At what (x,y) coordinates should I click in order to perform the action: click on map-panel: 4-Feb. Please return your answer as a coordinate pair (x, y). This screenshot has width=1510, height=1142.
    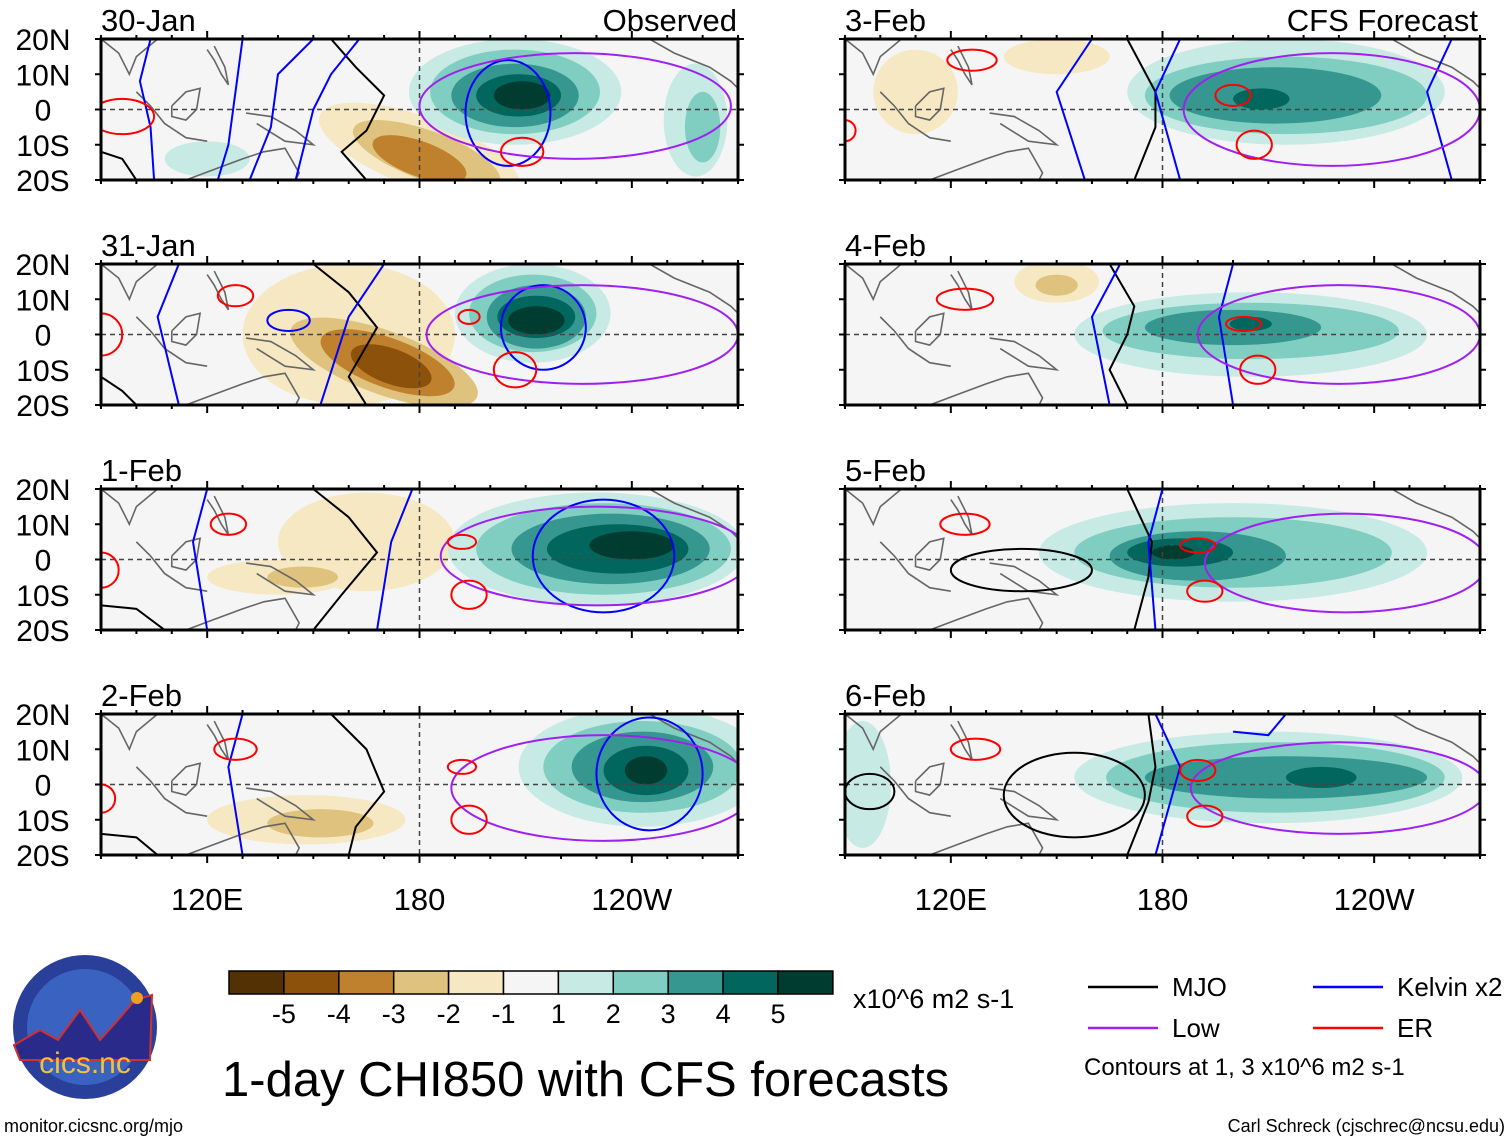
    Looking at the image, I should click on (1162, 320).